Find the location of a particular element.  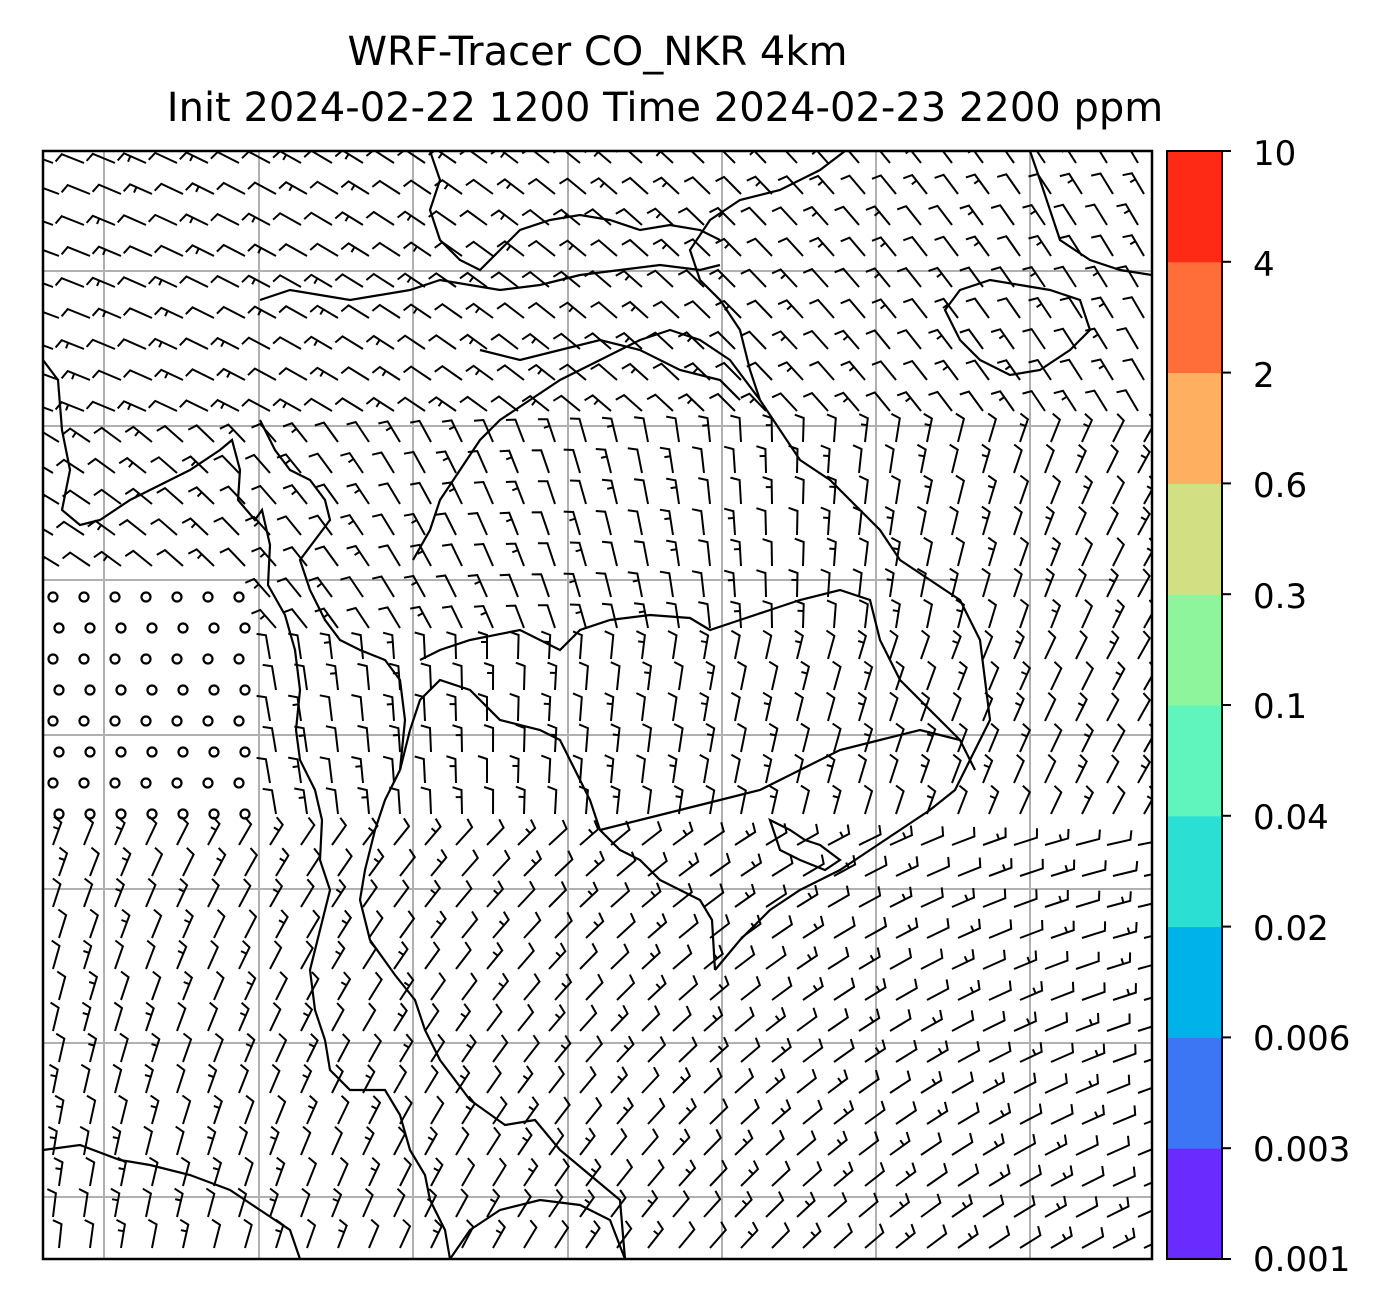

colorbar-segment is located at coordinates (1194, 539).